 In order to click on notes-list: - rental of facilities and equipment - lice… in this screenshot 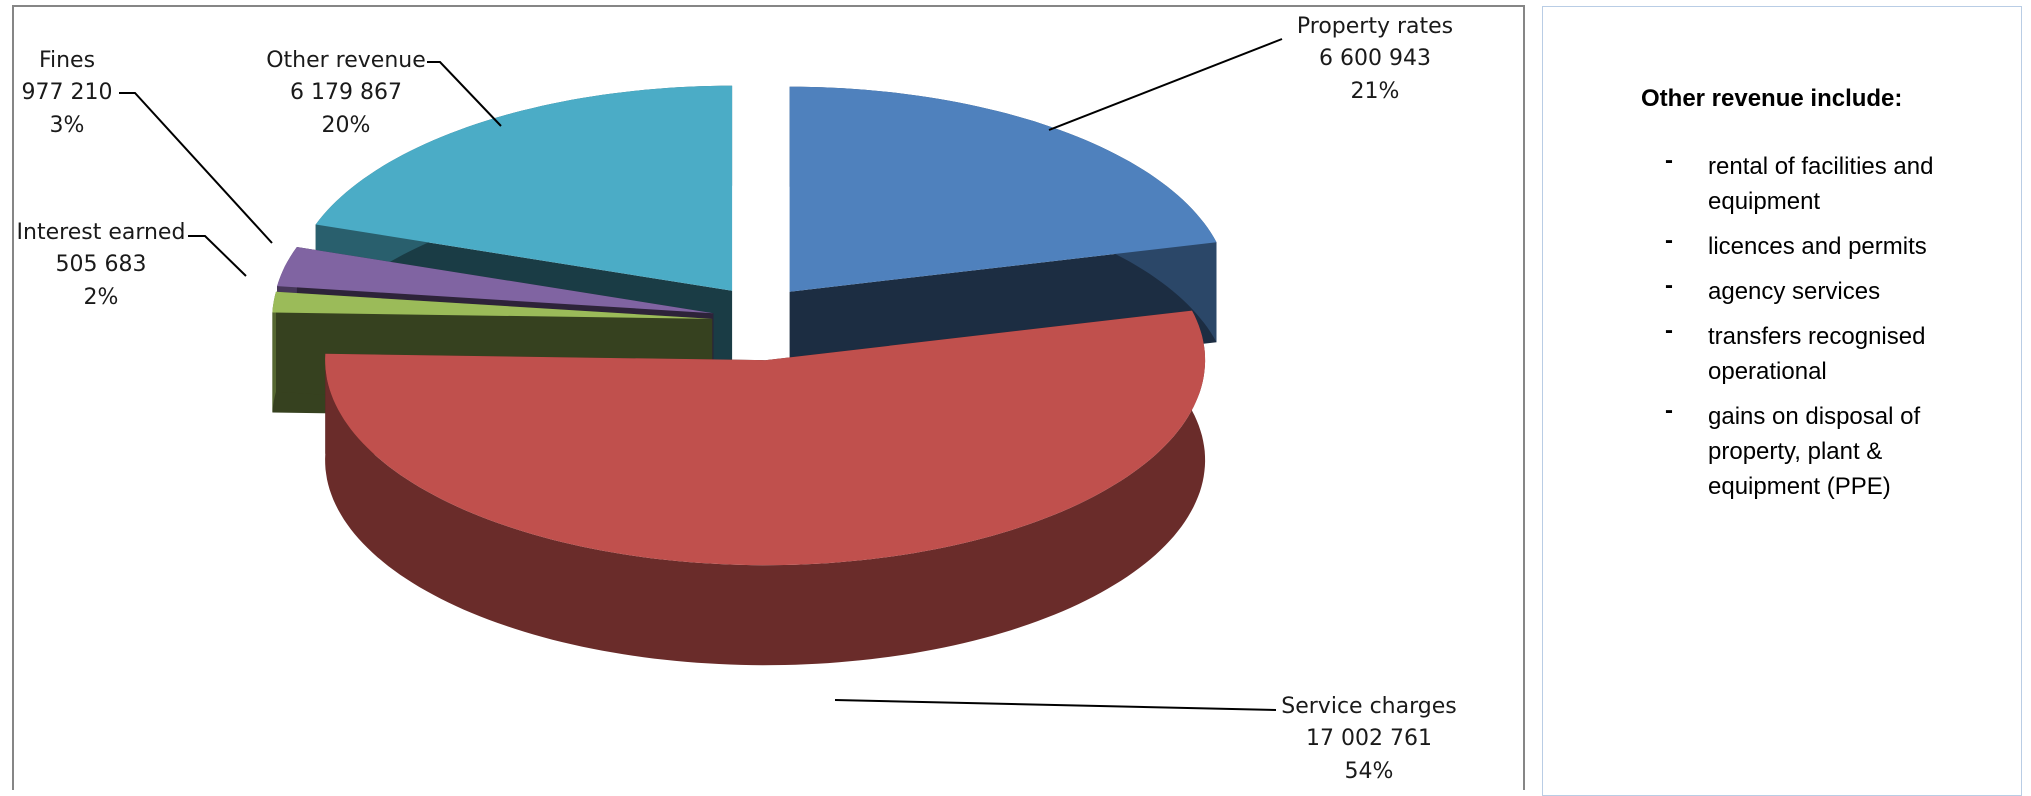, I will do `click(1789, 330)`.